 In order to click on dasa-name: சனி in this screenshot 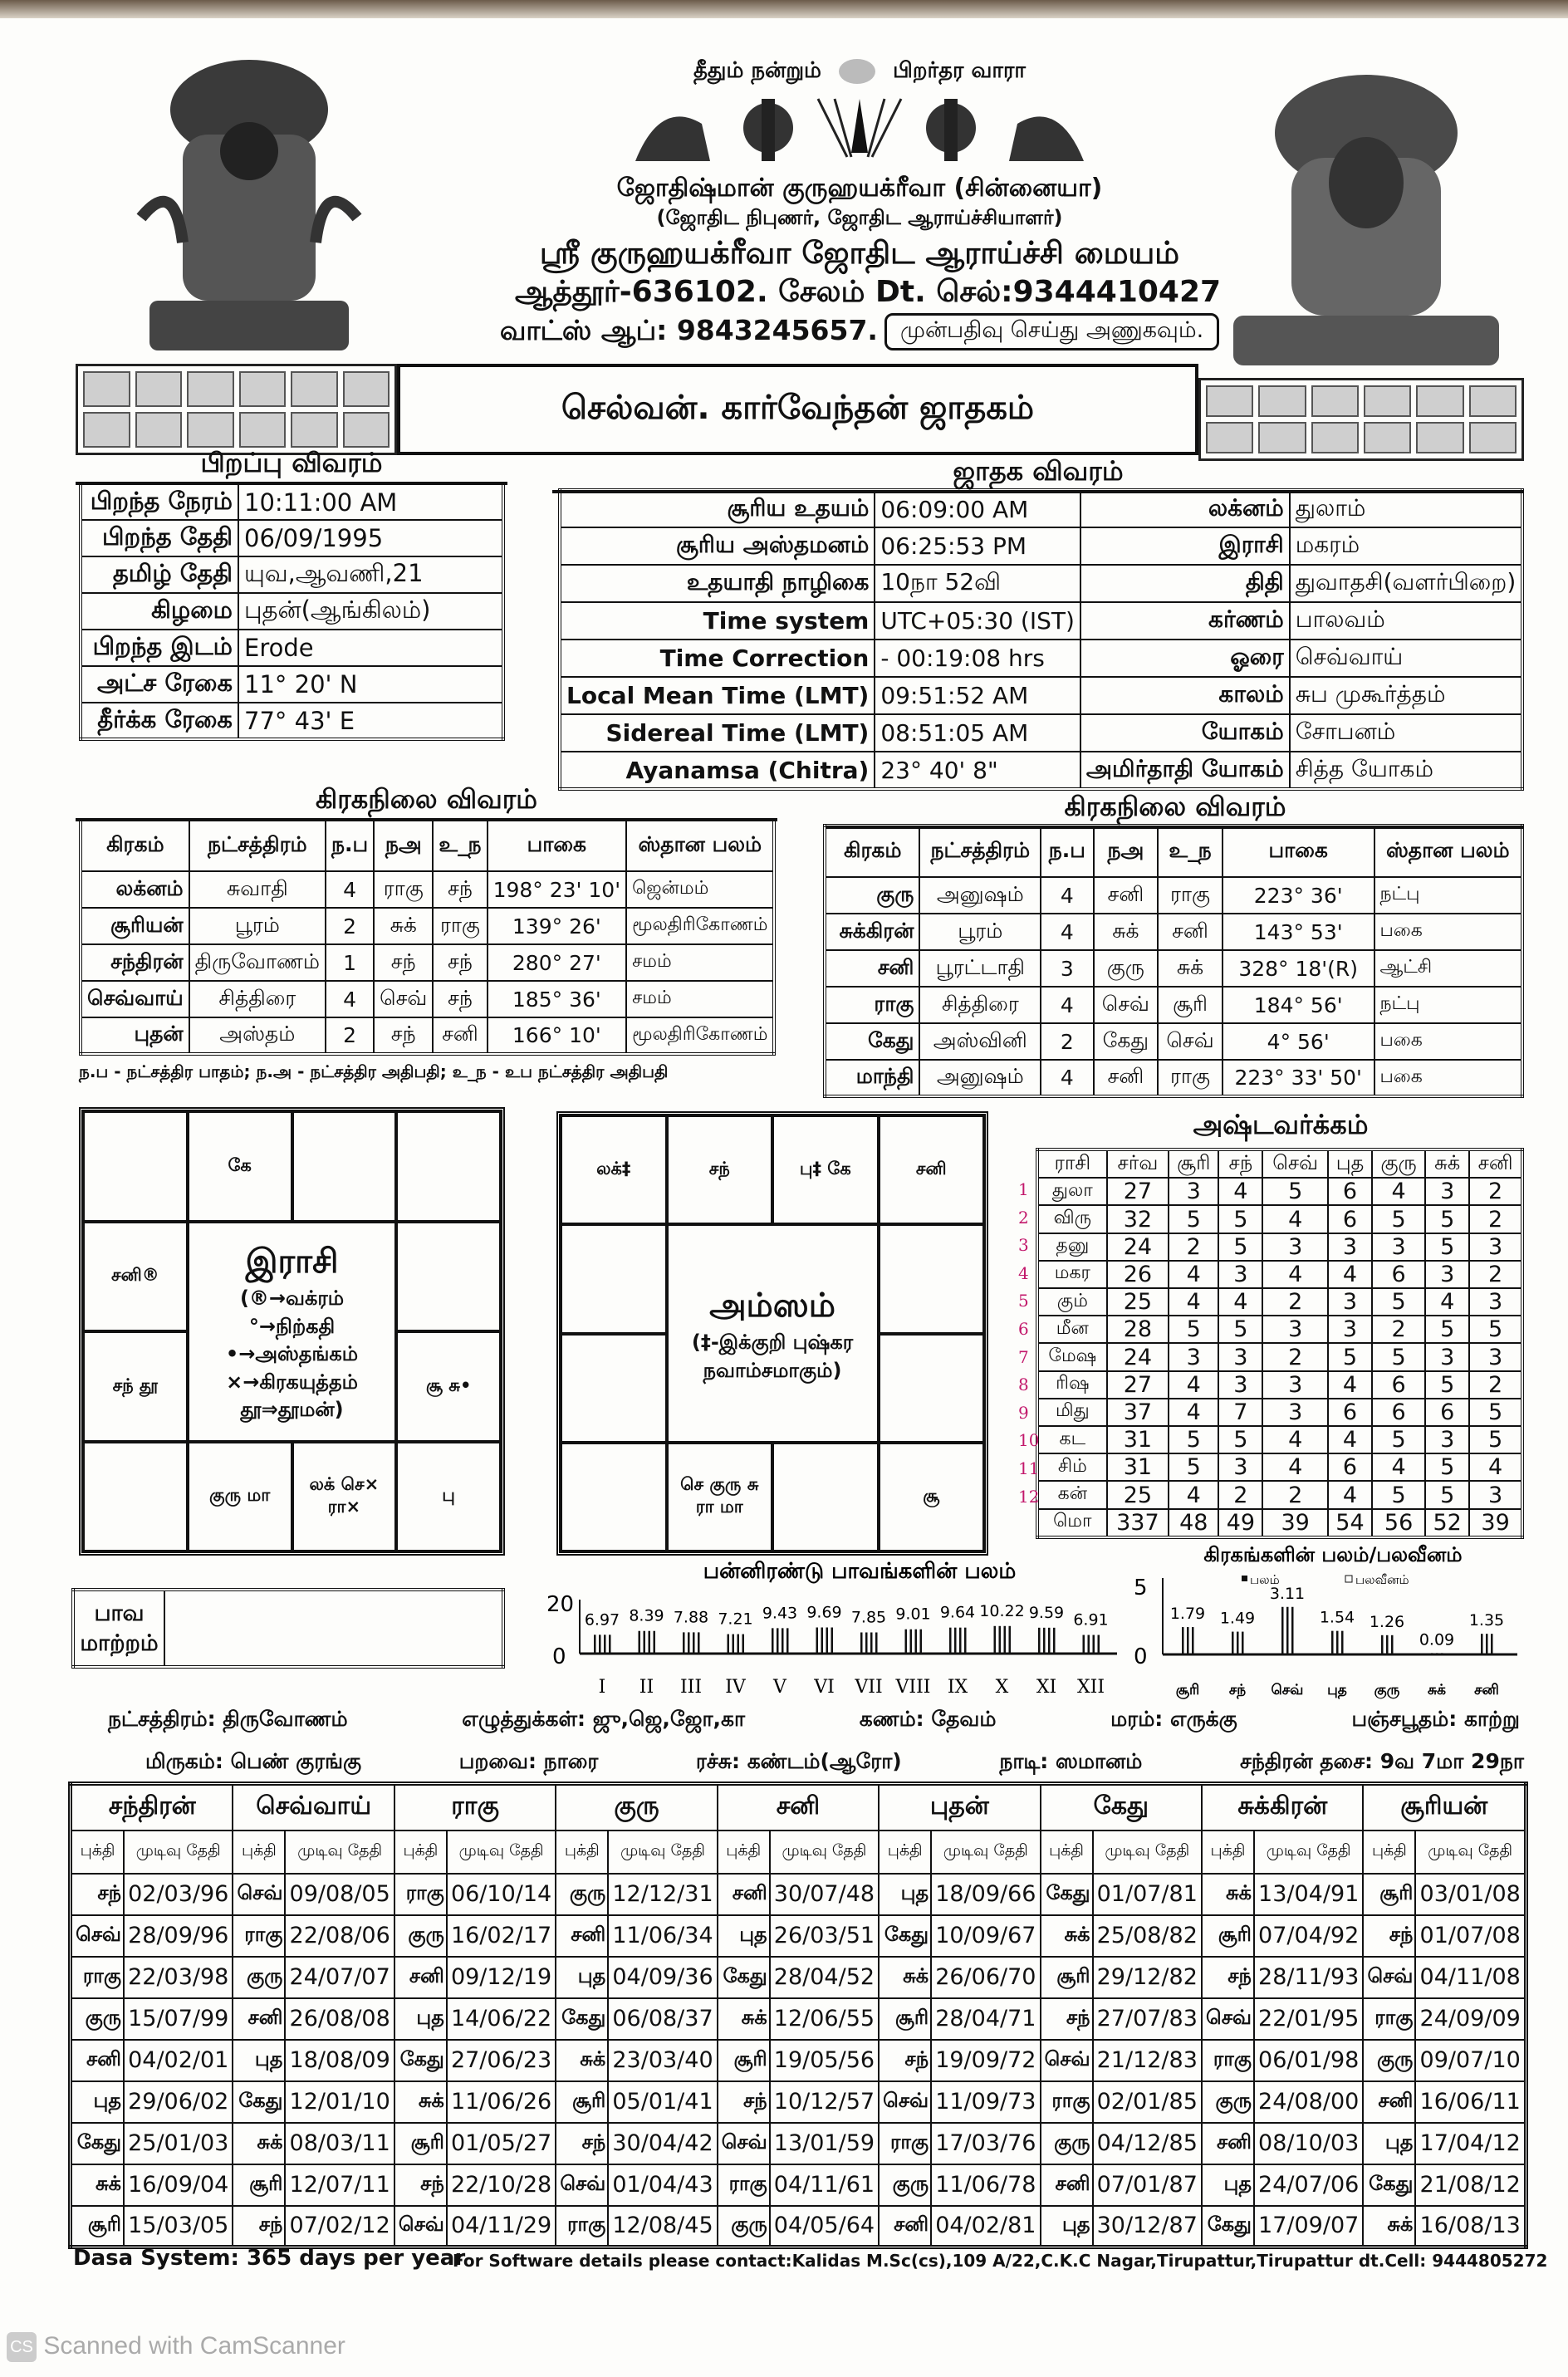, I will do `click(798, 1806)`.